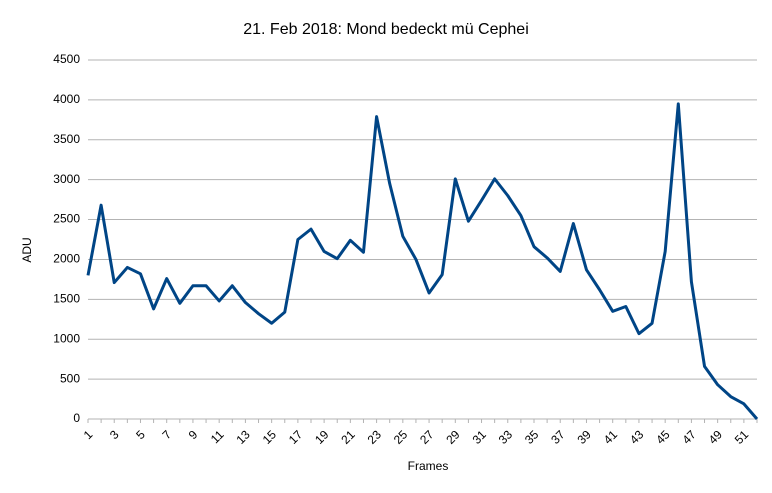 The image size is (772, 493). What do you see at coordinates (322, 437) in the screenshot?
I see `x-tick-label: 19` at bounding box center [322, 437].